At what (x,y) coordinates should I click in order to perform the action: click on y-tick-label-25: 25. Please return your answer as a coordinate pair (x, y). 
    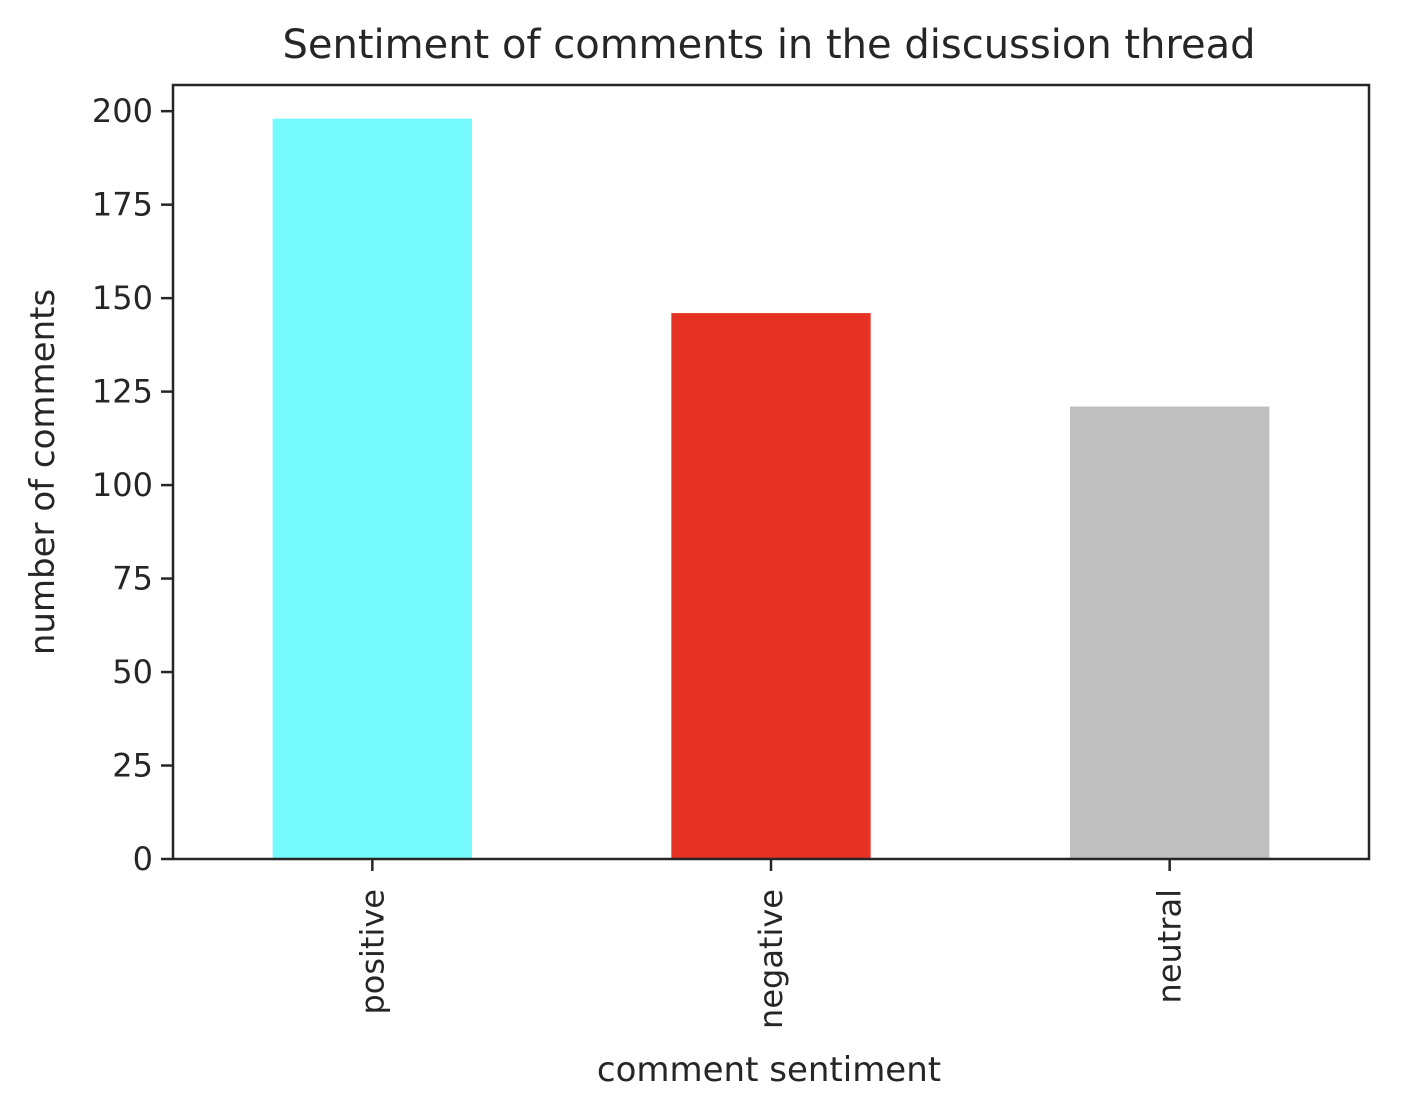
    Looking at the image, I should click on (132, 766).